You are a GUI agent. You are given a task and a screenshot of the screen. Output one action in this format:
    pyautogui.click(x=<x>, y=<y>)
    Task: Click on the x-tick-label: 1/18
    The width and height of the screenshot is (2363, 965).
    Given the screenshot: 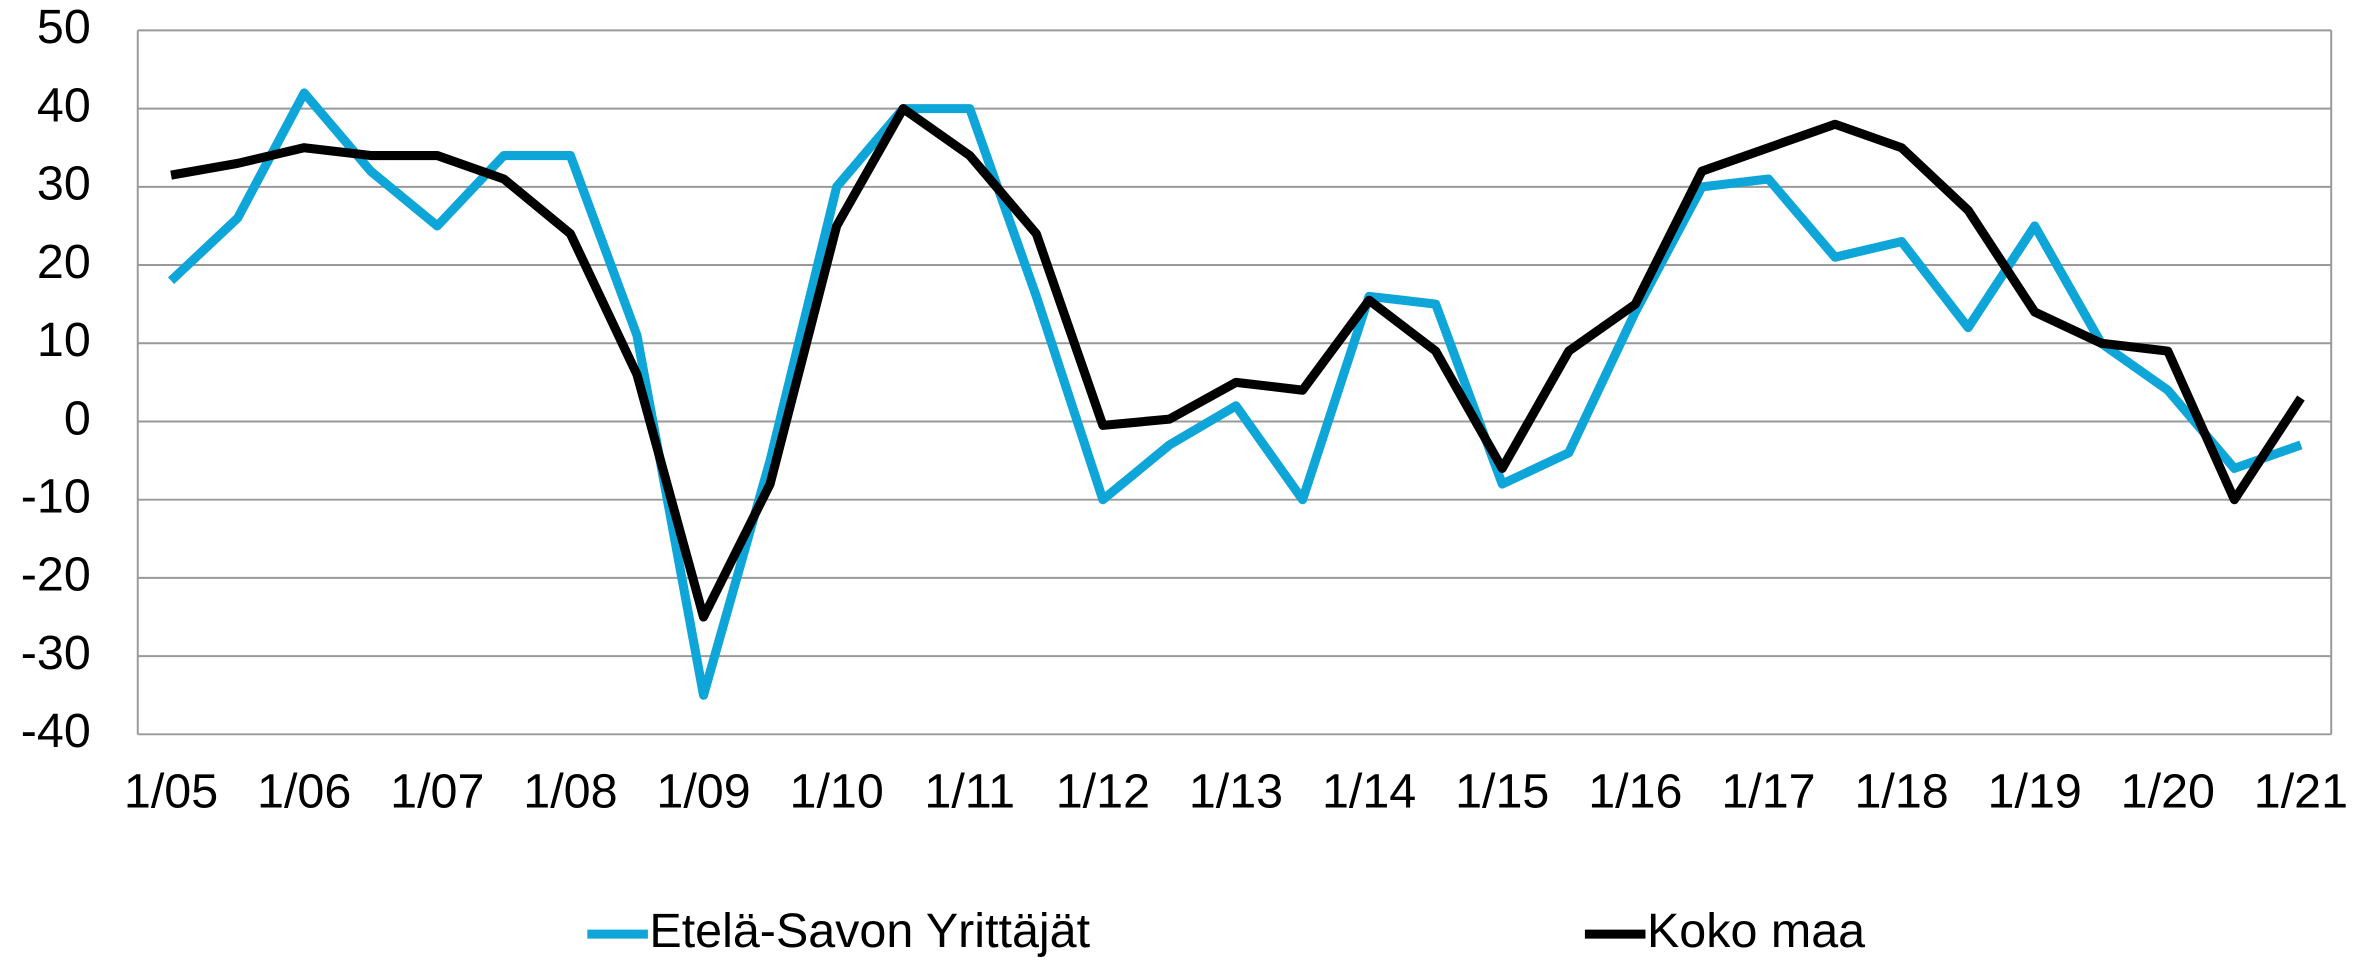 What is the action you would take?
    pyautogui.click(x=1901, y=792)
    